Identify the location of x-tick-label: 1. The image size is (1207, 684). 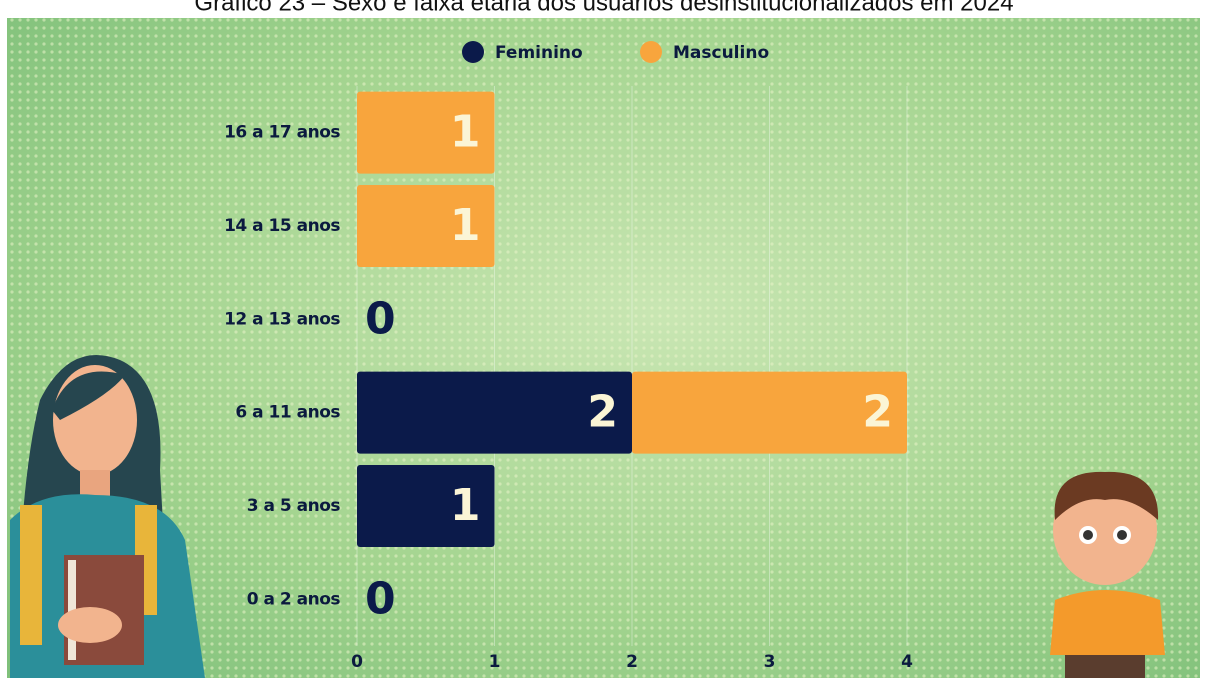
(495, 662).